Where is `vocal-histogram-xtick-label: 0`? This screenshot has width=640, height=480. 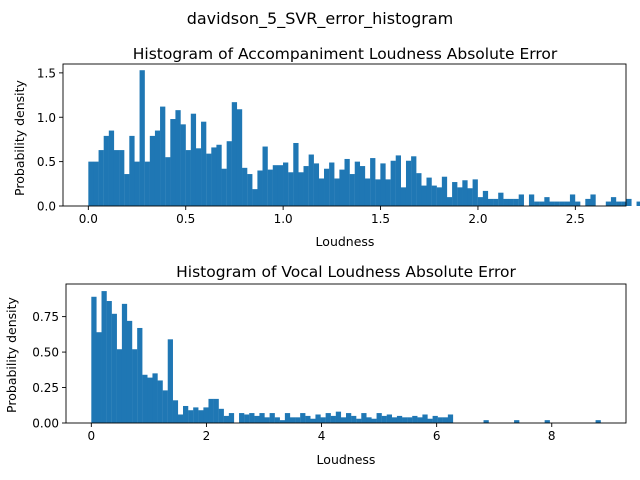
vocal-histogram-xtick-label: 0 is located at coordinates (92, 436).